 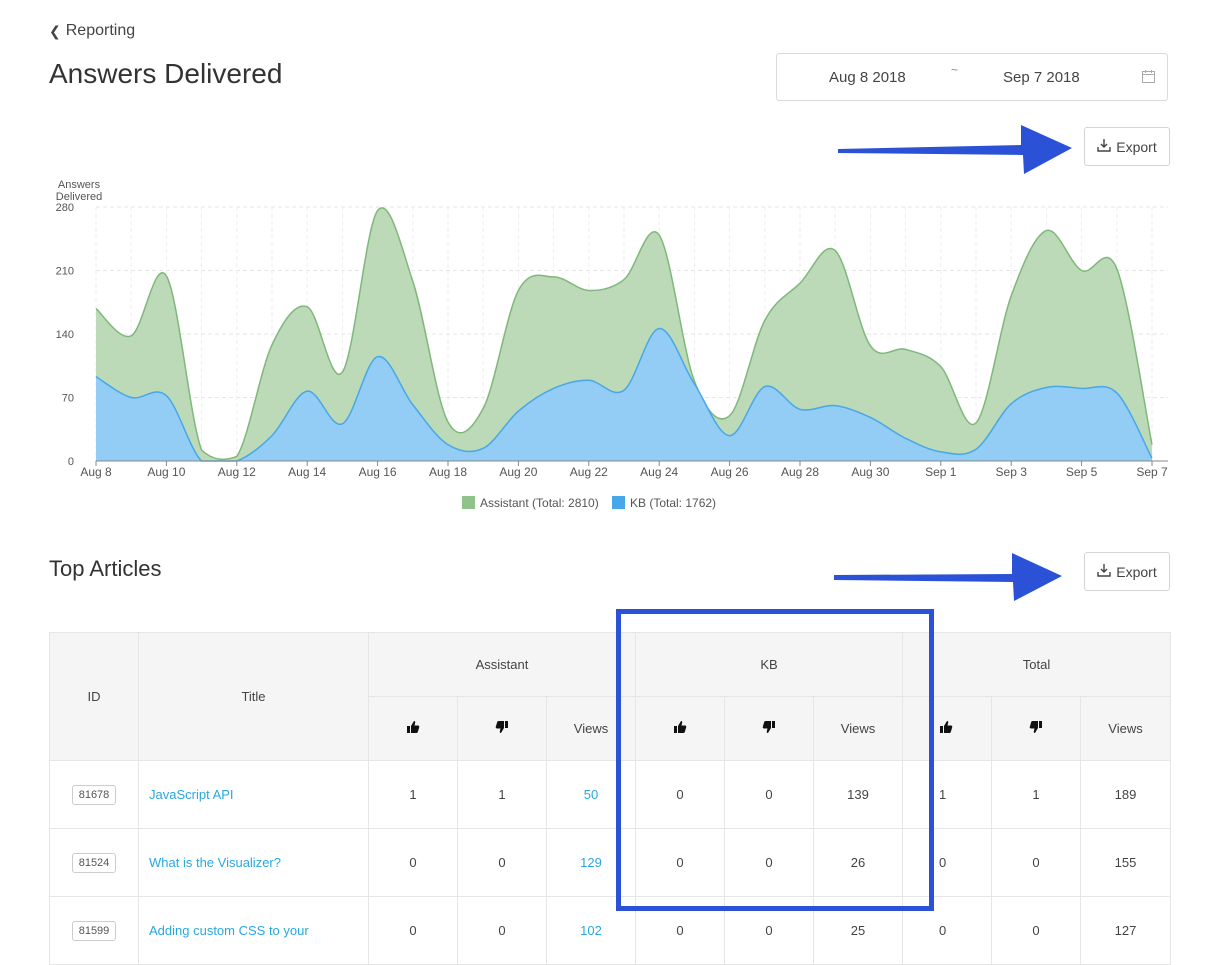 What do you see at coordinates (769, 664) in the screenshot?
I see `column-group-kb: KB` at bounding box center [769, 664].